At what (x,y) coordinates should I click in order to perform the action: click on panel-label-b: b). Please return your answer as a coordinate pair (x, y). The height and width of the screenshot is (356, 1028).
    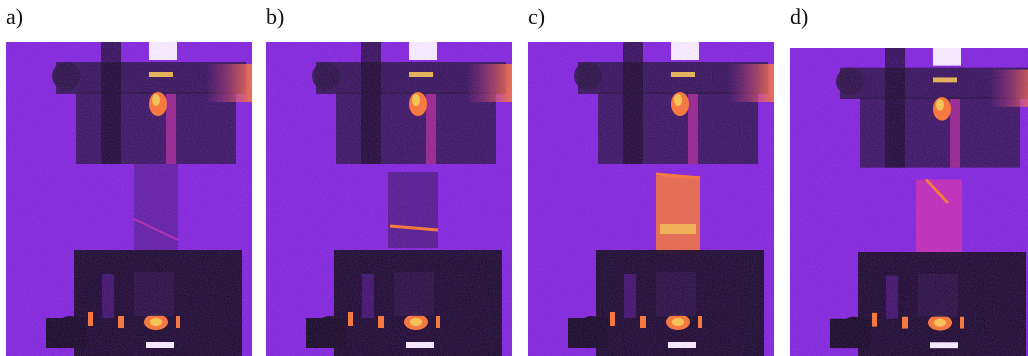
    Looking at the image, I should click on (275, 16).